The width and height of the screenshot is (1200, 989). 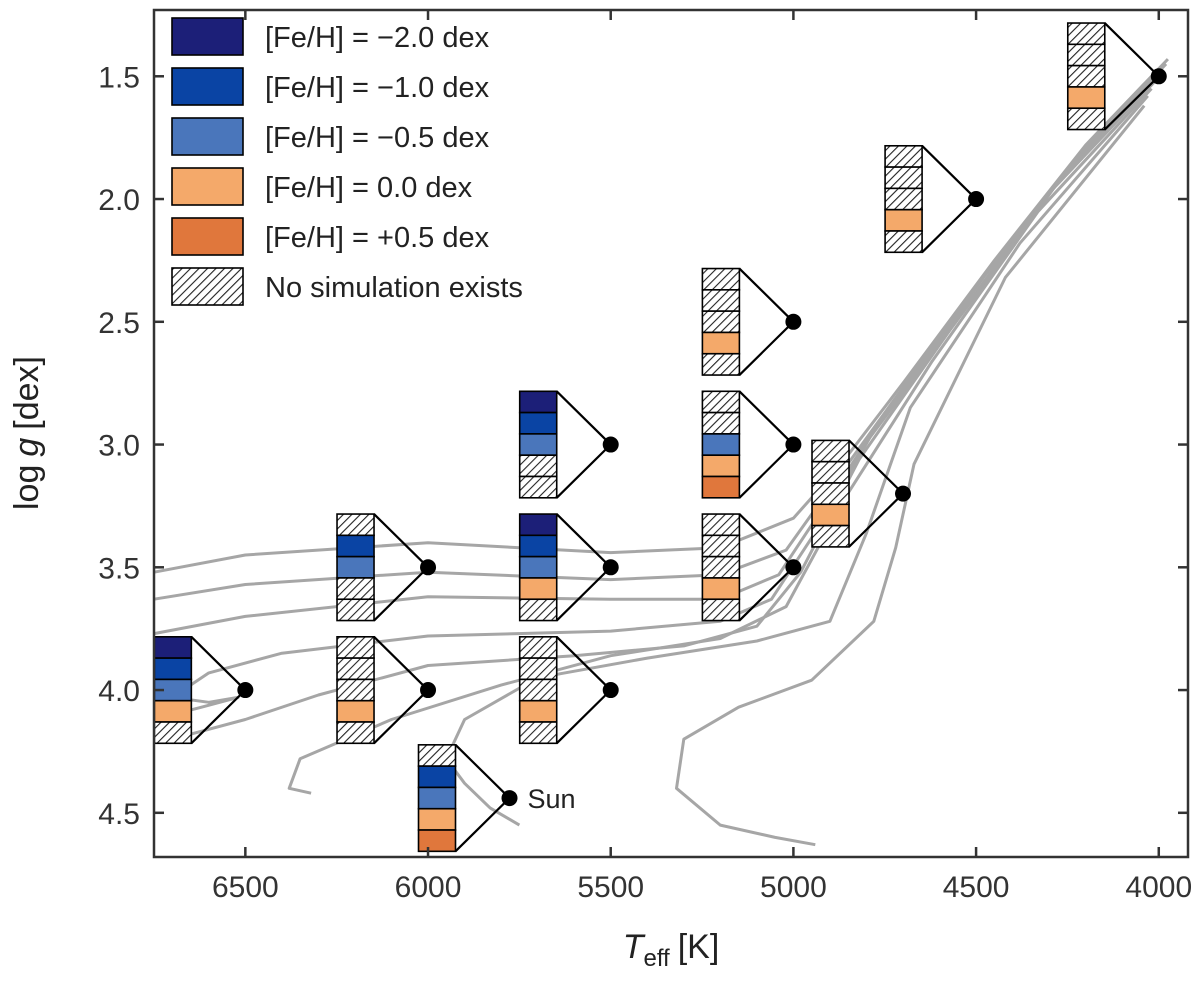 What do you see at coordinates (27, 447) in the screenshot?
I see `y-axis-label-var: g` at bounding box center [27, 447].